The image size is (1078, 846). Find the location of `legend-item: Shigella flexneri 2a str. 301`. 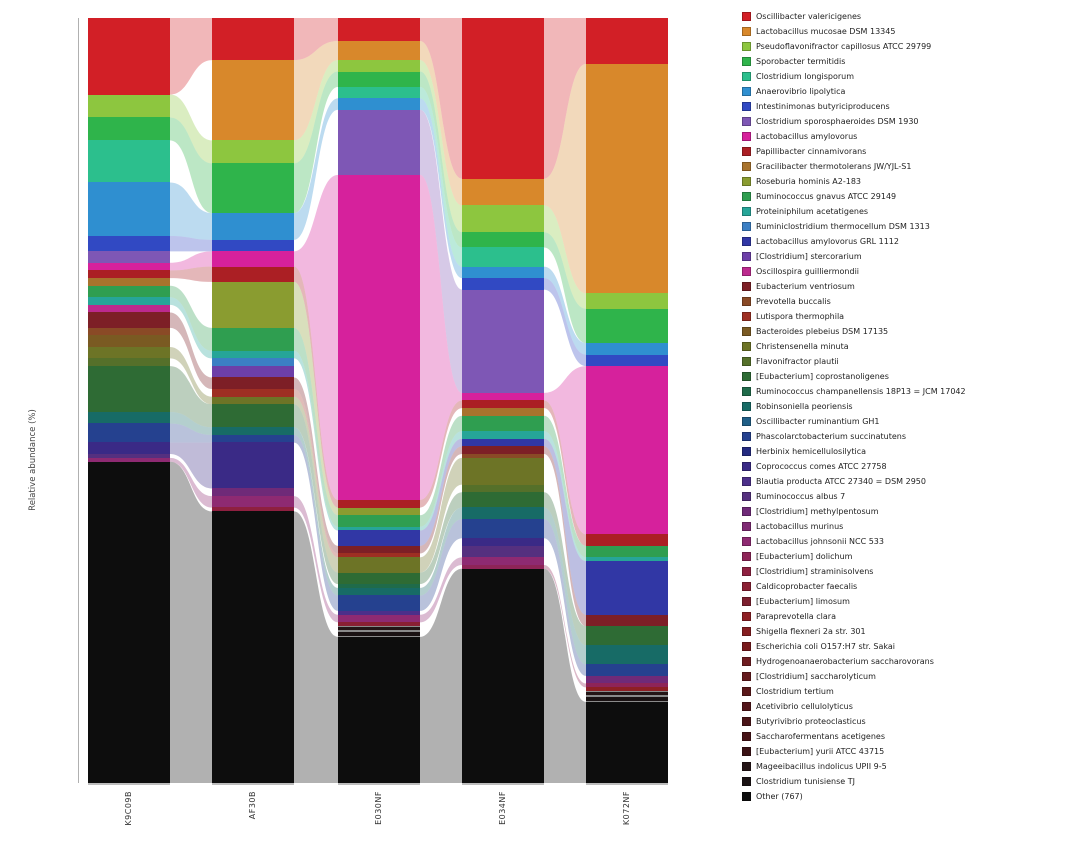

legend-item: Shigella flexneri 2a str. 301 is located at coordinates (854, 631).